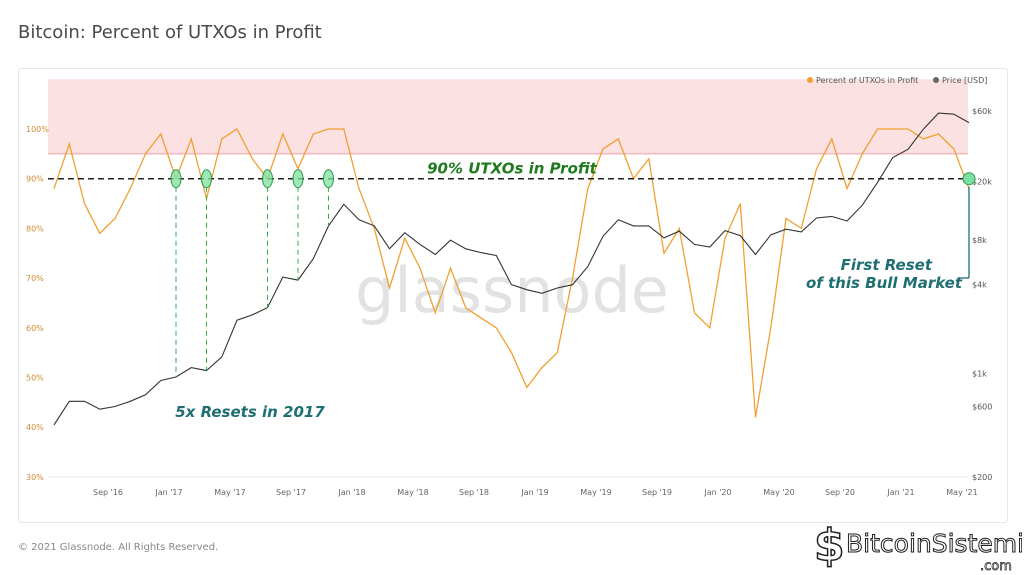 The width and height of the screenshot is (1024, 575). I want to click on y-left-tick-label: 60%, so click(35, 328).